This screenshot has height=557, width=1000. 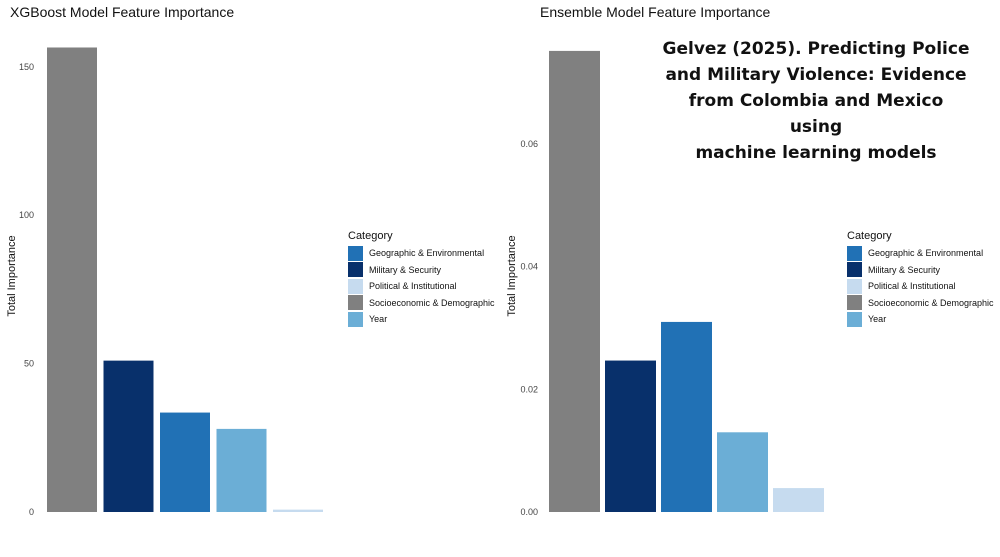 I want to click on y-tick-label: 0, so click(x=31, y=512).